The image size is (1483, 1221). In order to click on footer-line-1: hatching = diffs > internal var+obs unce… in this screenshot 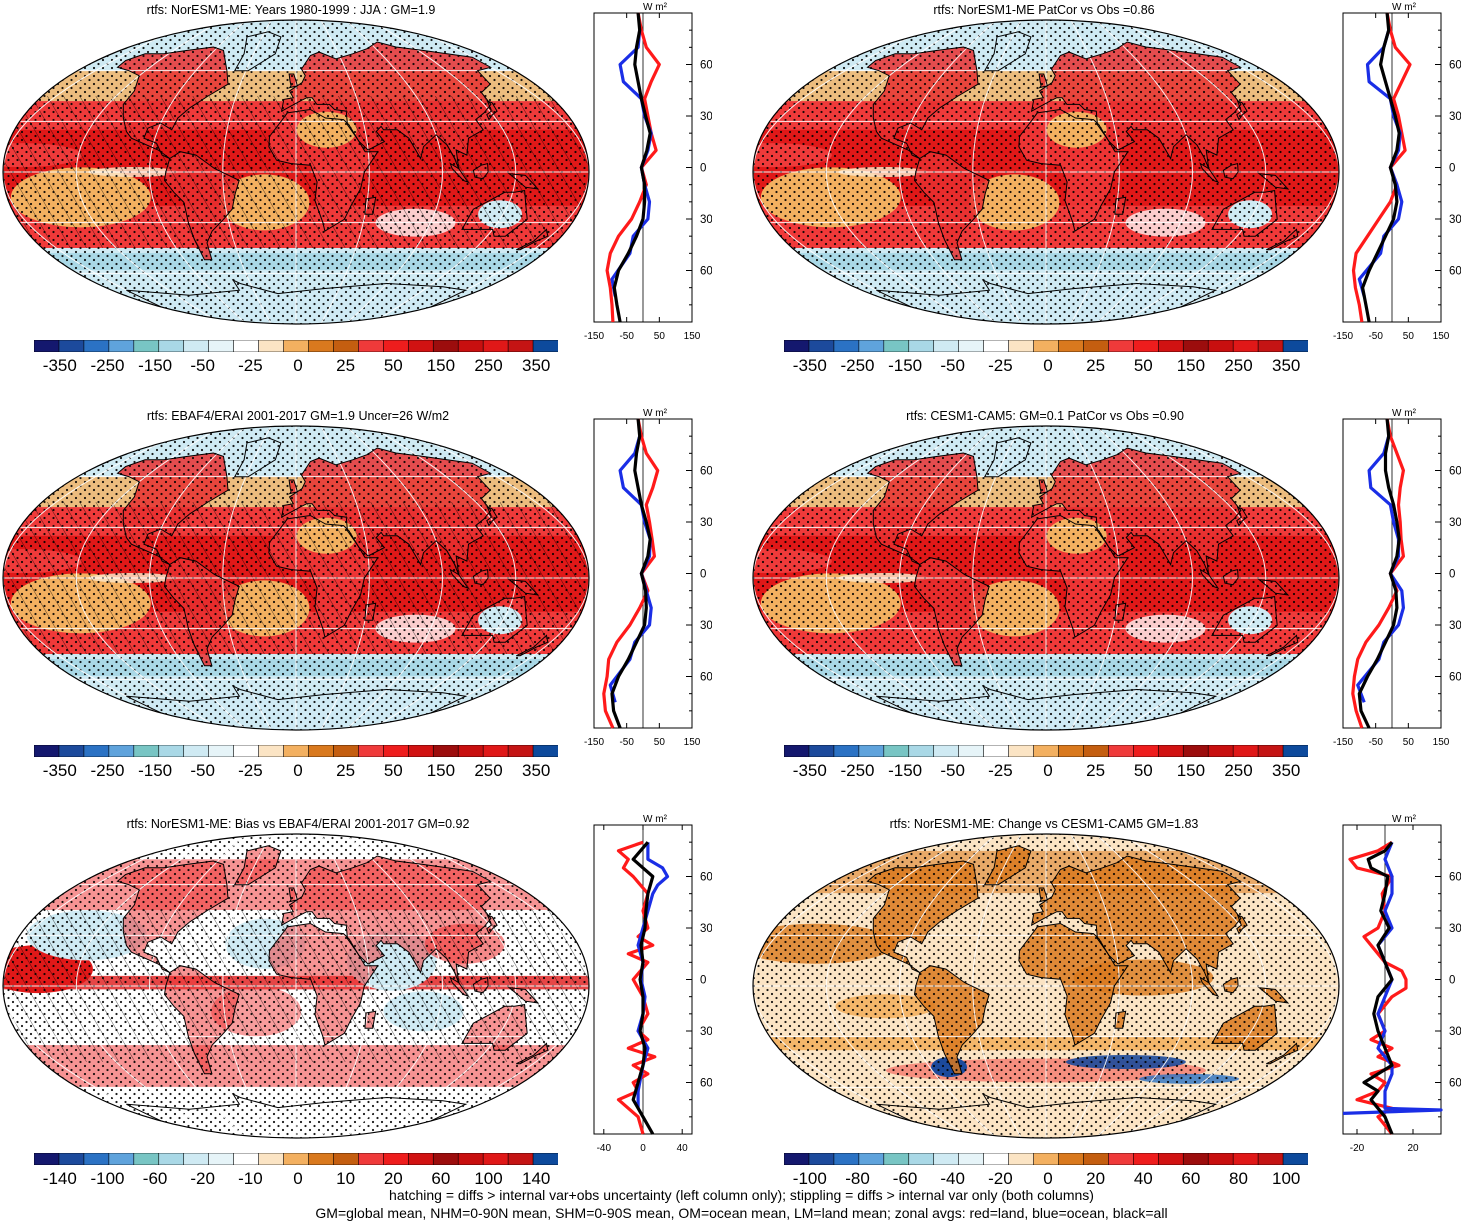, I will do `click(741, 1195)`.